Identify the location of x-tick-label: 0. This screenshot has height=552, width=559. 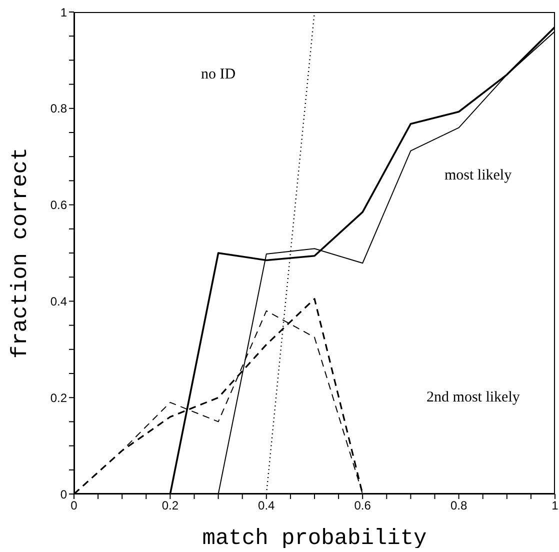
(74, 505).